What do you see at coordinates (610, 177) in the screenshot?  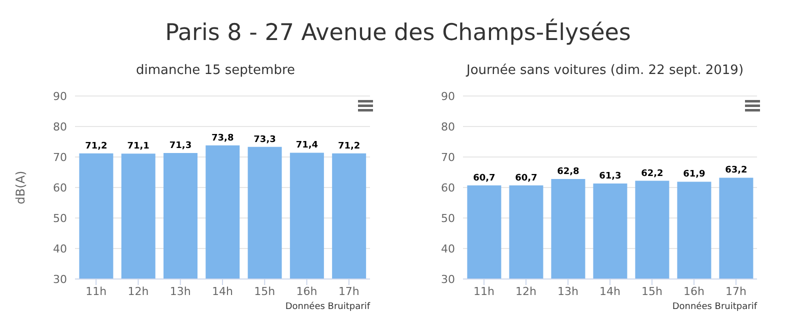 I see `data-label: 61,3` at bounding box center [610, 177].